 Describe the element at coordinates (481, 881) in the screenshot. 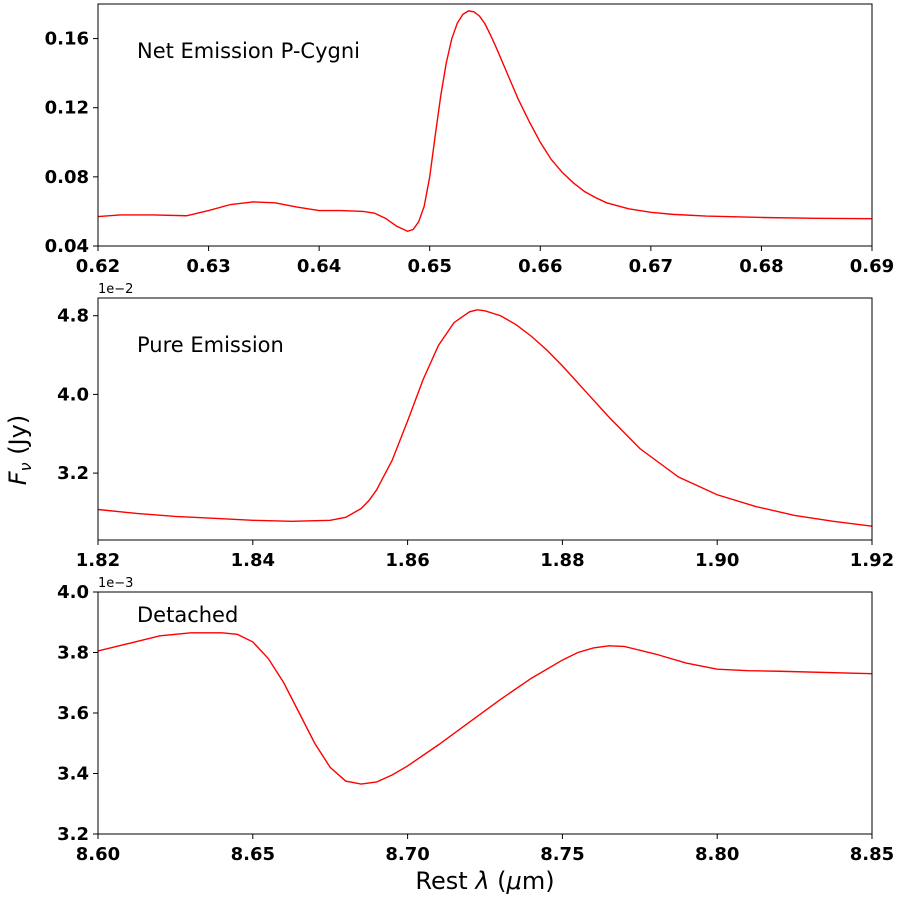

I see `x-axis-label-lambda: λ` at that location.